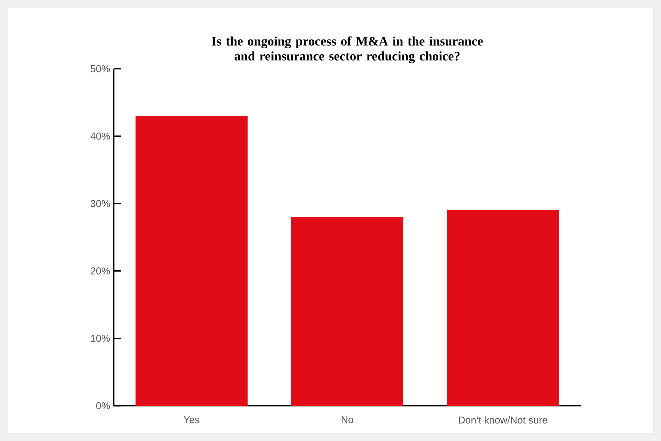  I want to click on x-tick-label: No, so click(348, 420).